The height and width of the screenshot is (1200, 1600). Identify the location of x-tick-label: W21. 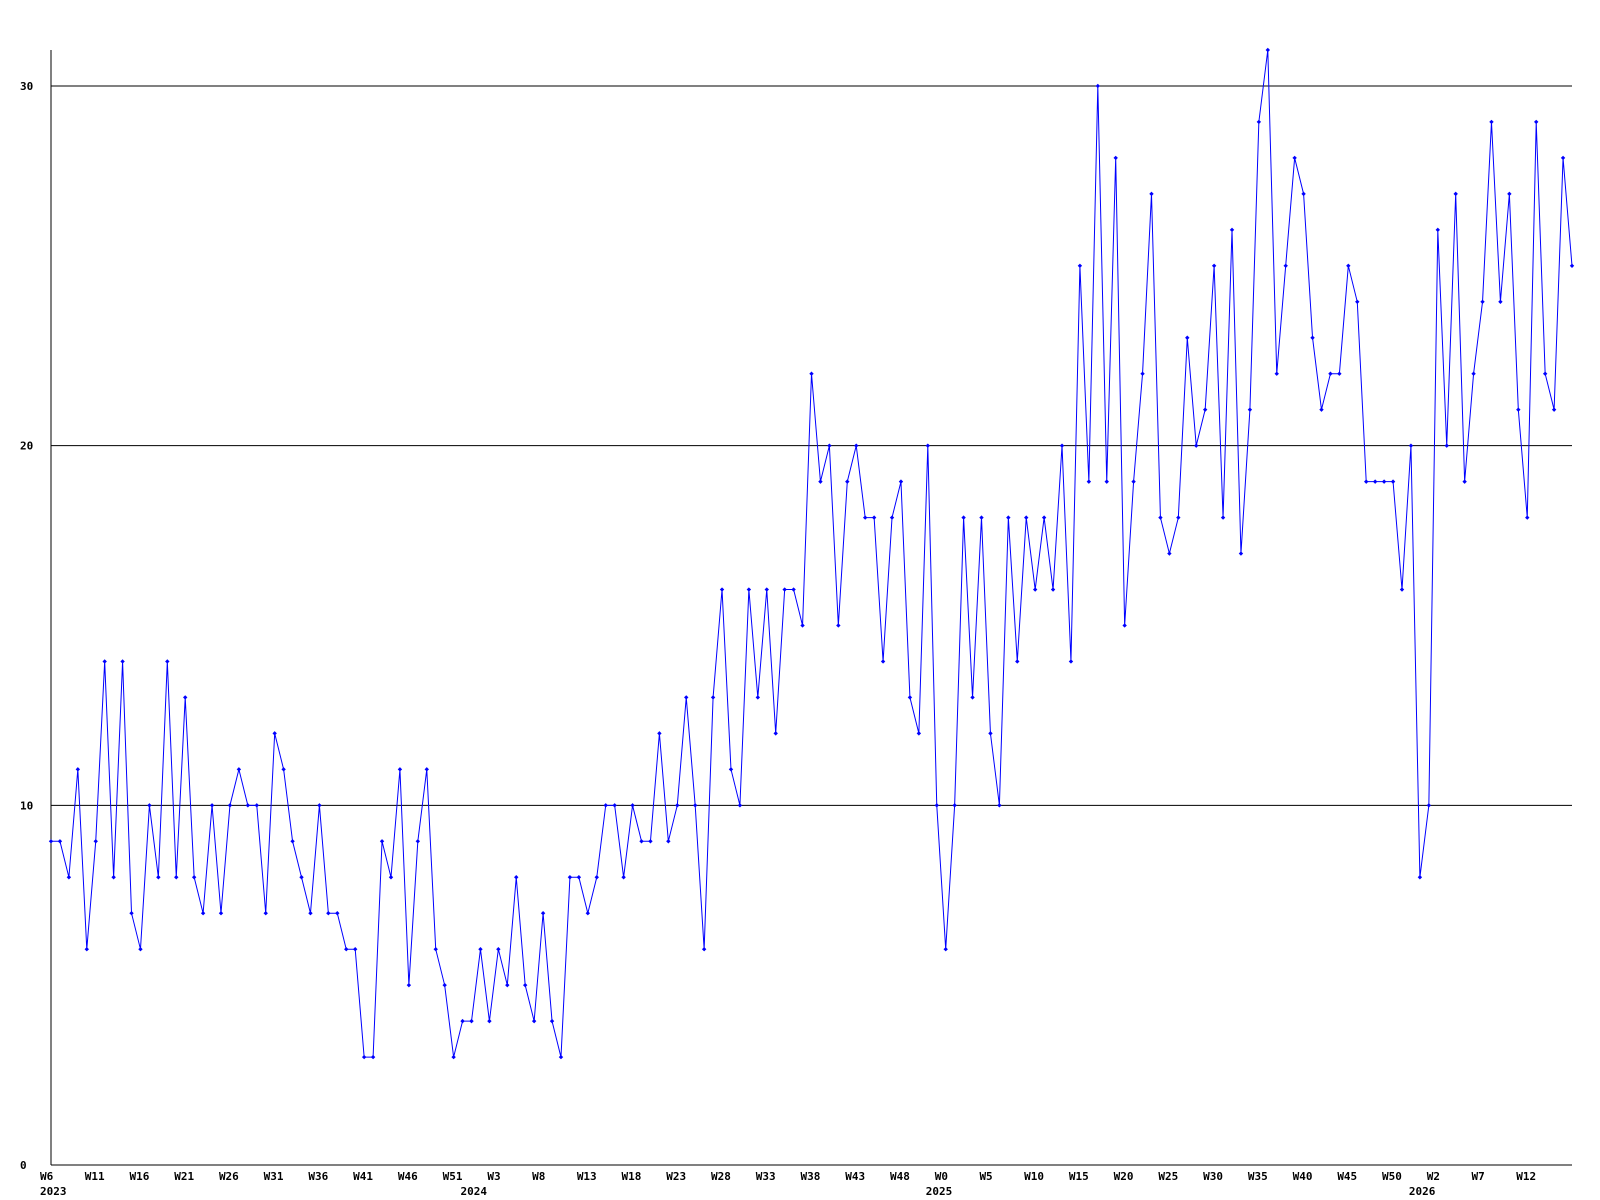
(184, 1176).